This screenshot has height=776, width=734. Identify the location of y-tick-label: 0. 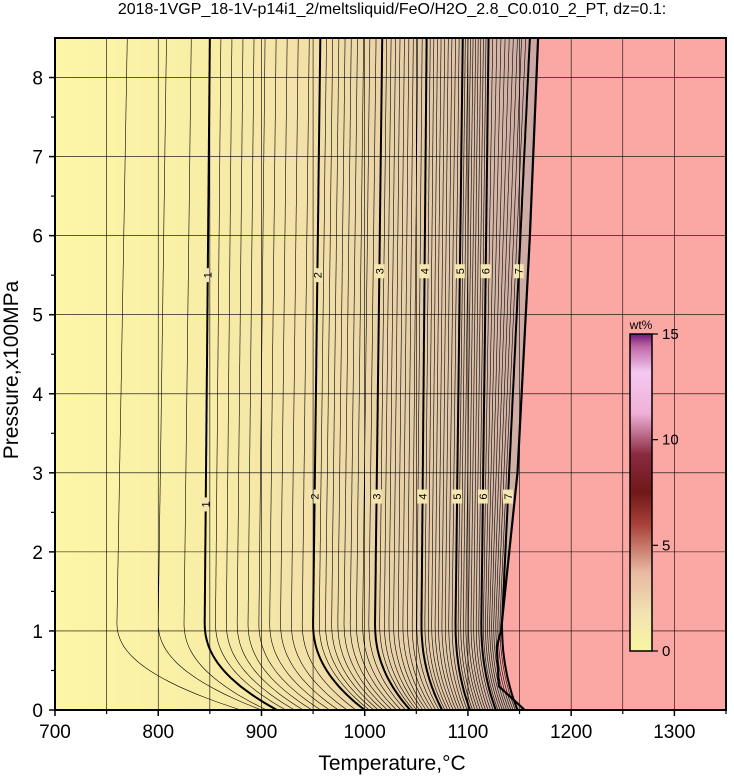
(37, 711).